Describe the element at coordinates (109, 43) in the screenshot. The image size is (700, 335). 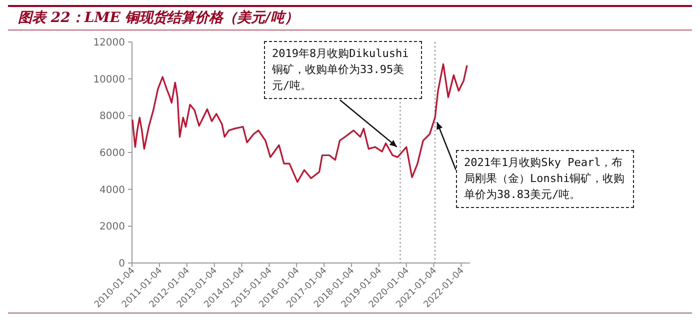
I see `y-tick-label: 12000` at that location.